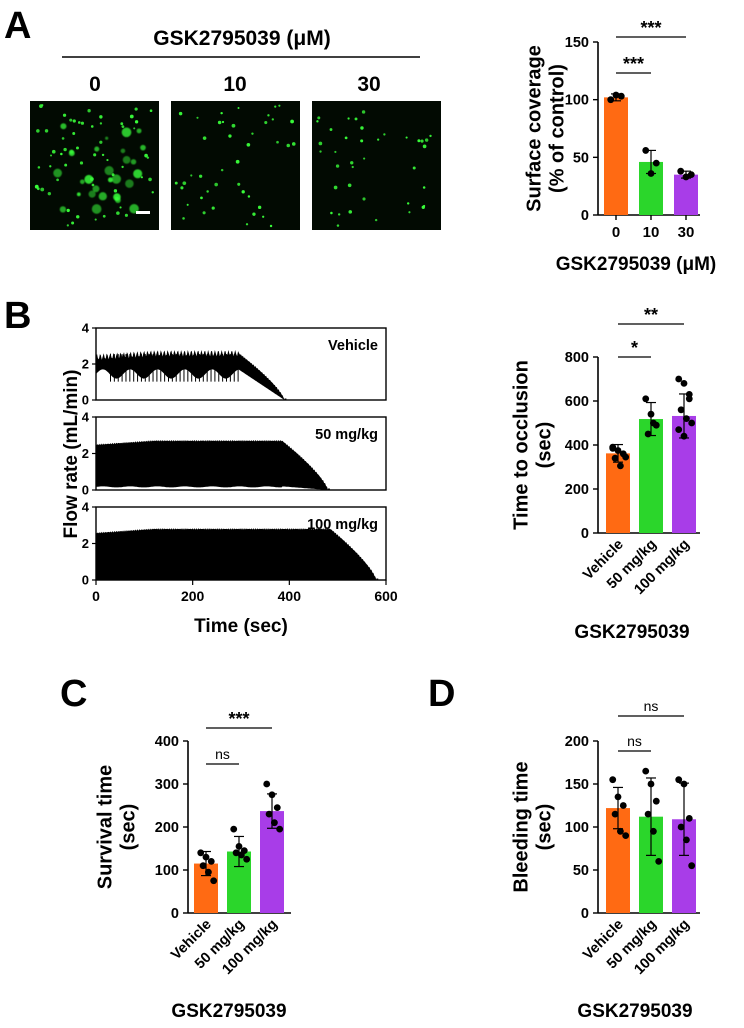  Describe the element at coordinates (353, 346) in the screenshot. I see `trace-label: Vehicle` at that location.